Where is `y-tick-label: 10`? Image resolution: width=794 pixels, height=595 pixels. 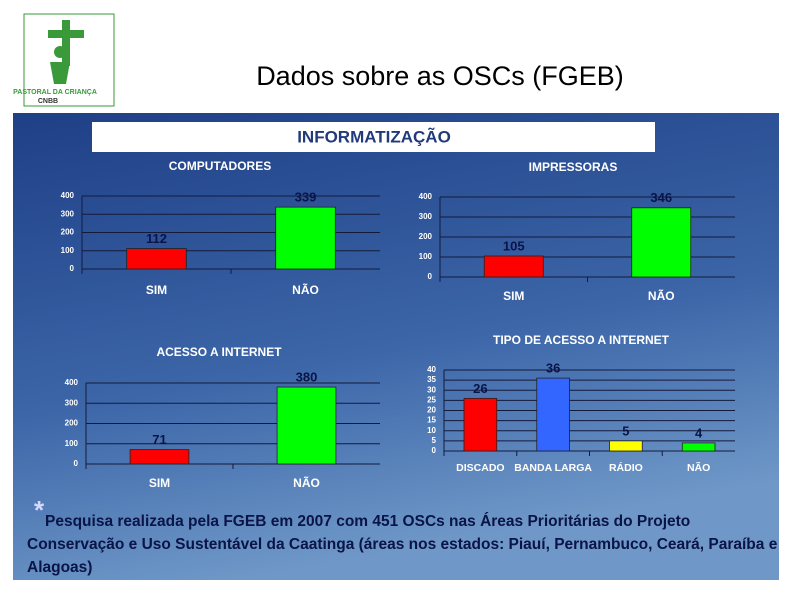
y-tick-label: 10 is located at coordinates (431, 430).